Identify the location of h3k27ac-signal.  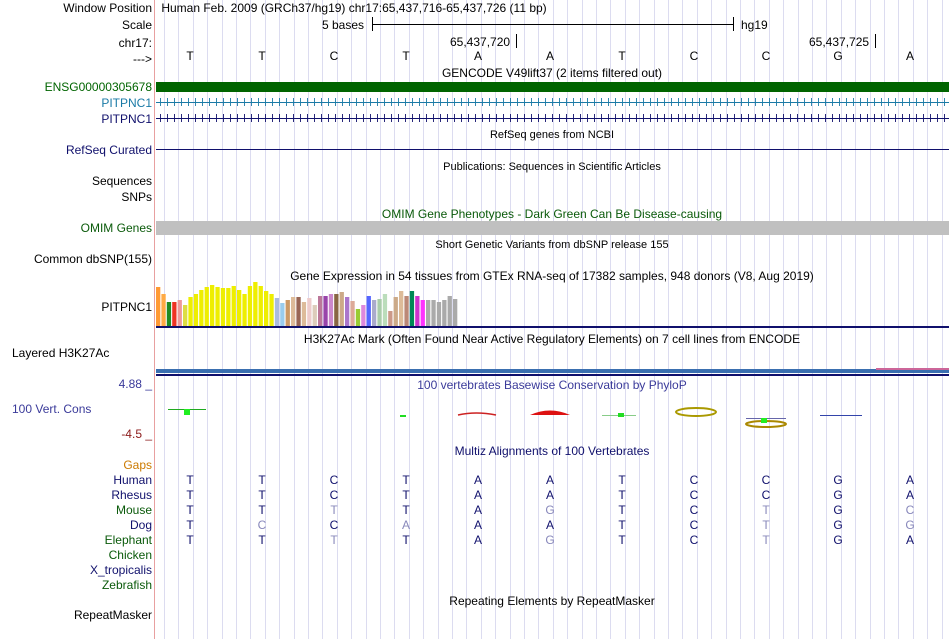
(552, 371).